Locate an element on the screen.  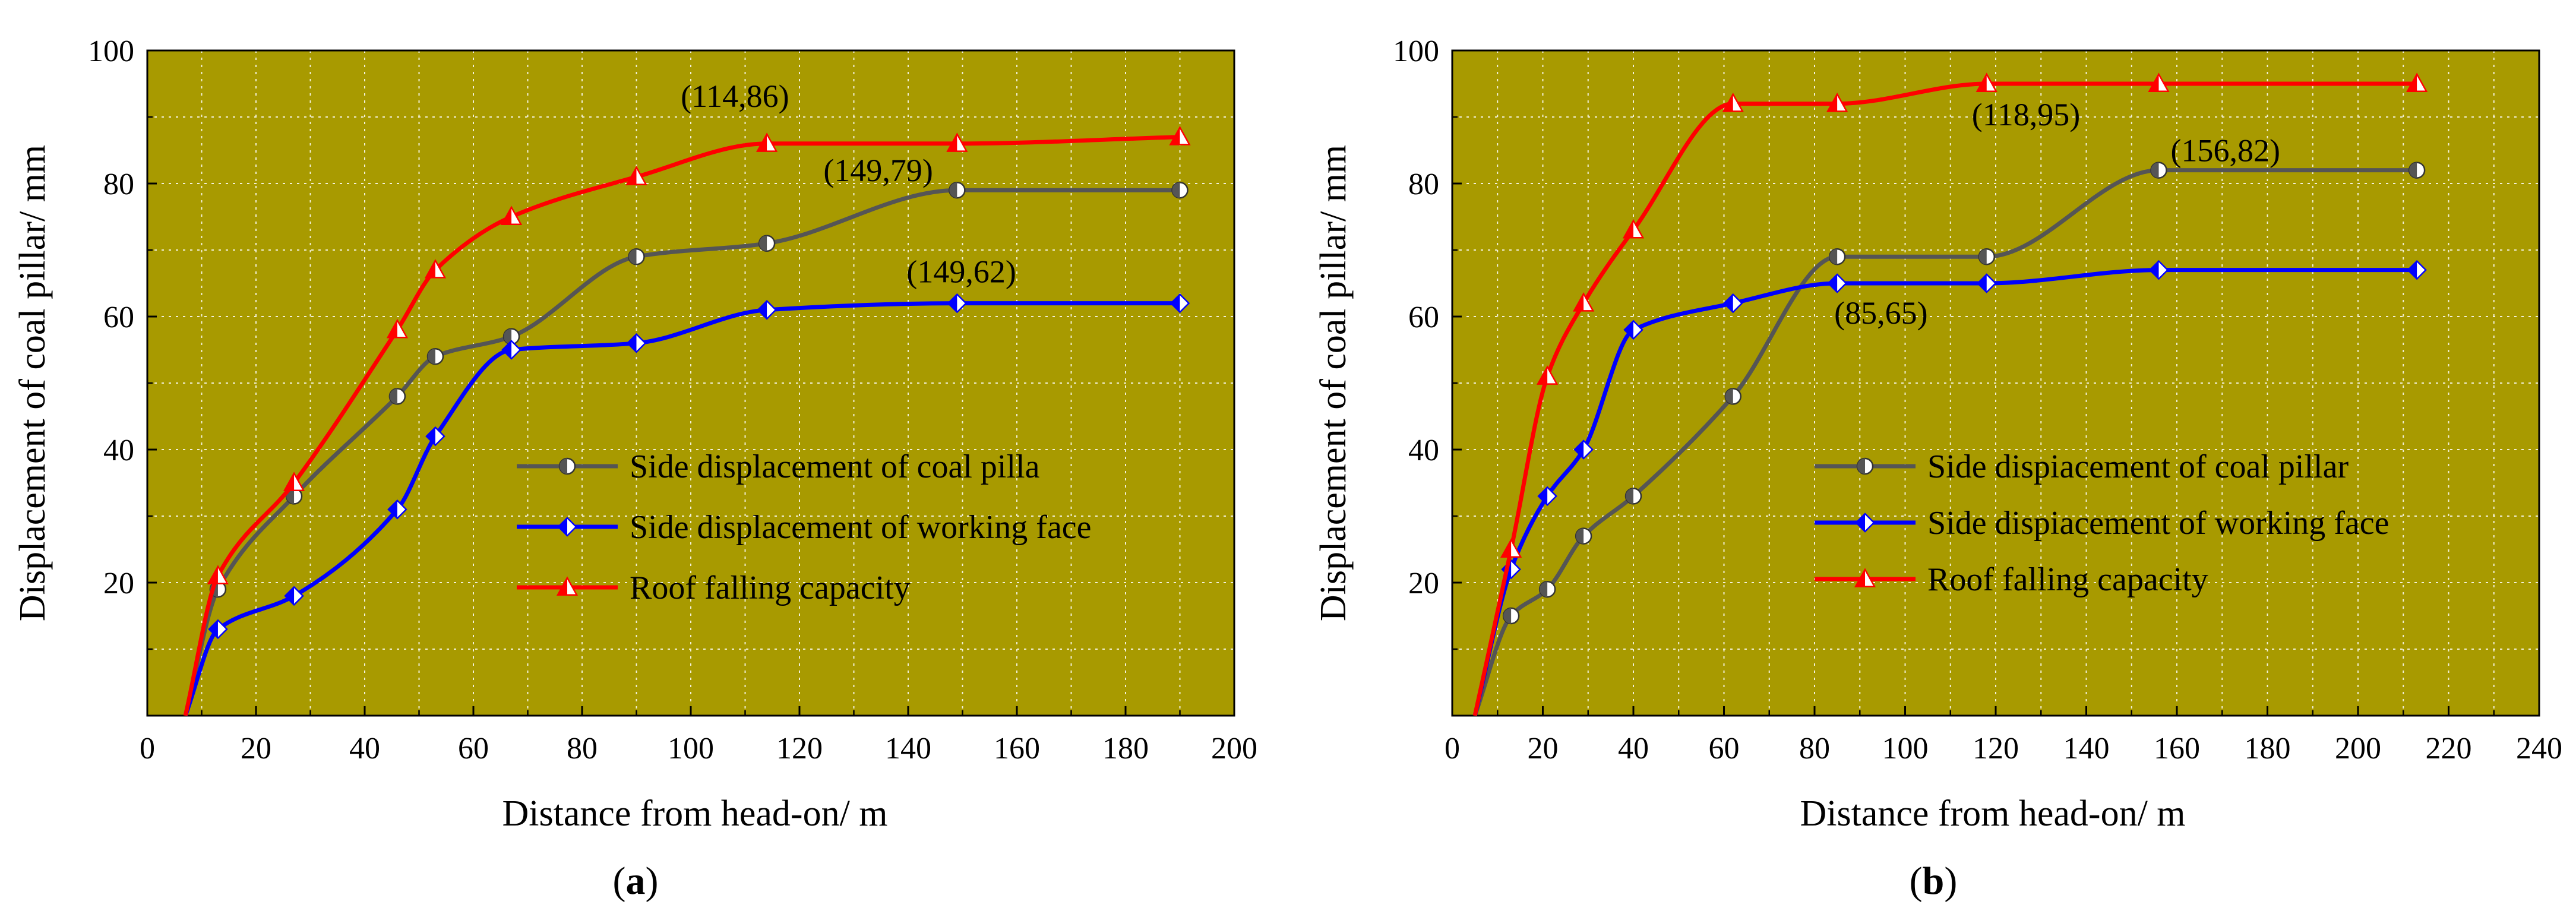
legend-item: Side displacement of working face is located at coordinates (804, 527).